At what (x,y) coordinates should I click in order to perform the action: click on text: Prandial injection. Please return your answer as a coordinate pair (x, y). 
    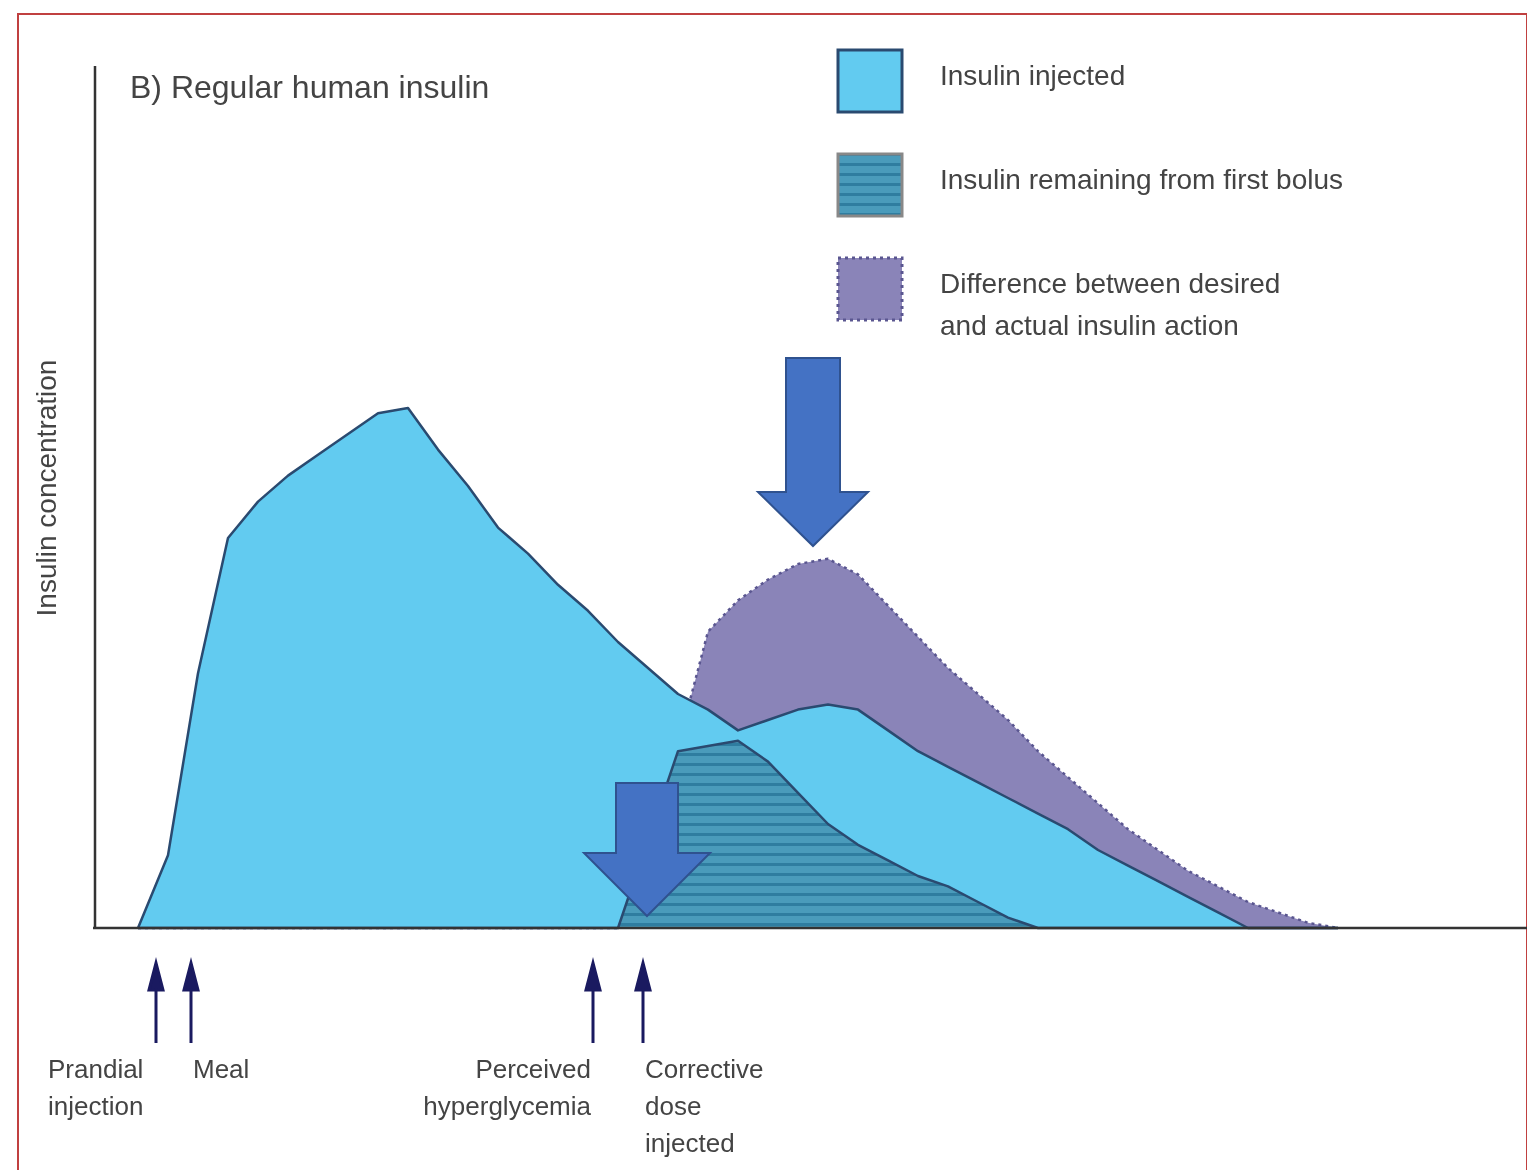
    Looking at the image, I should click on (96, 1087).